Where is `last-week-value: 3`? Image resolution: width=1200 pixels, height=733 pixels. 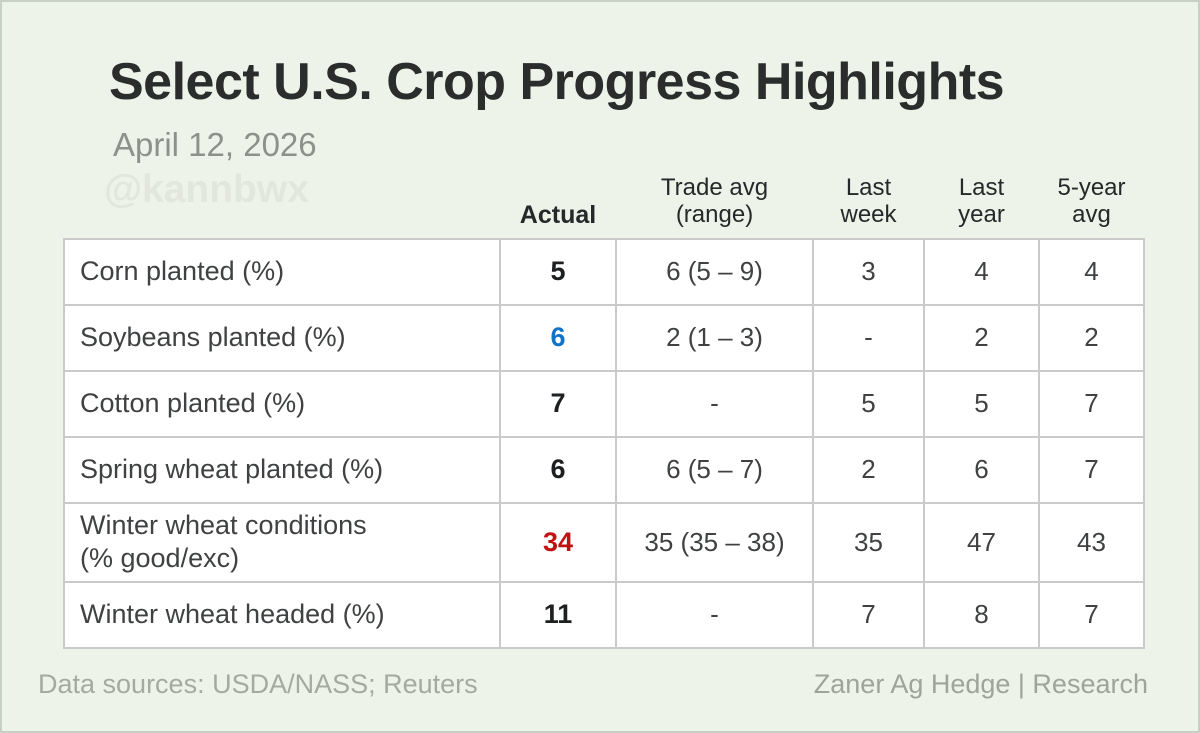
last-week-value: 3 is located at coordinates (868, 271).